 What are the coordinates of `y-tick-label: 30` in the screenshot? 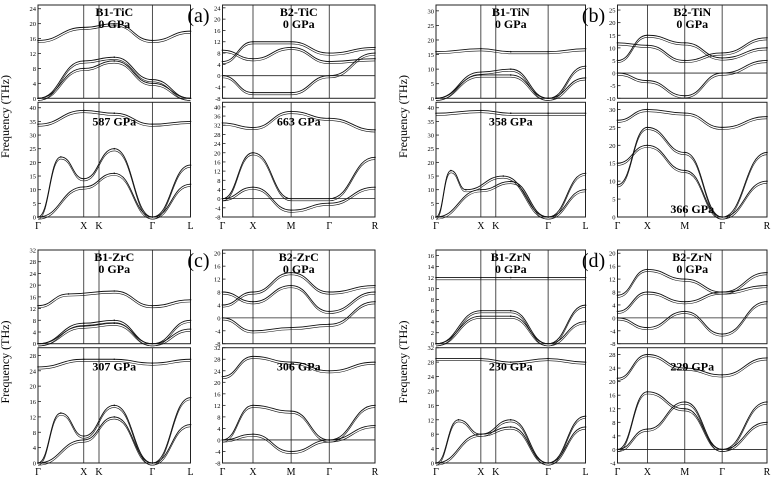 It's located at (612, 110).